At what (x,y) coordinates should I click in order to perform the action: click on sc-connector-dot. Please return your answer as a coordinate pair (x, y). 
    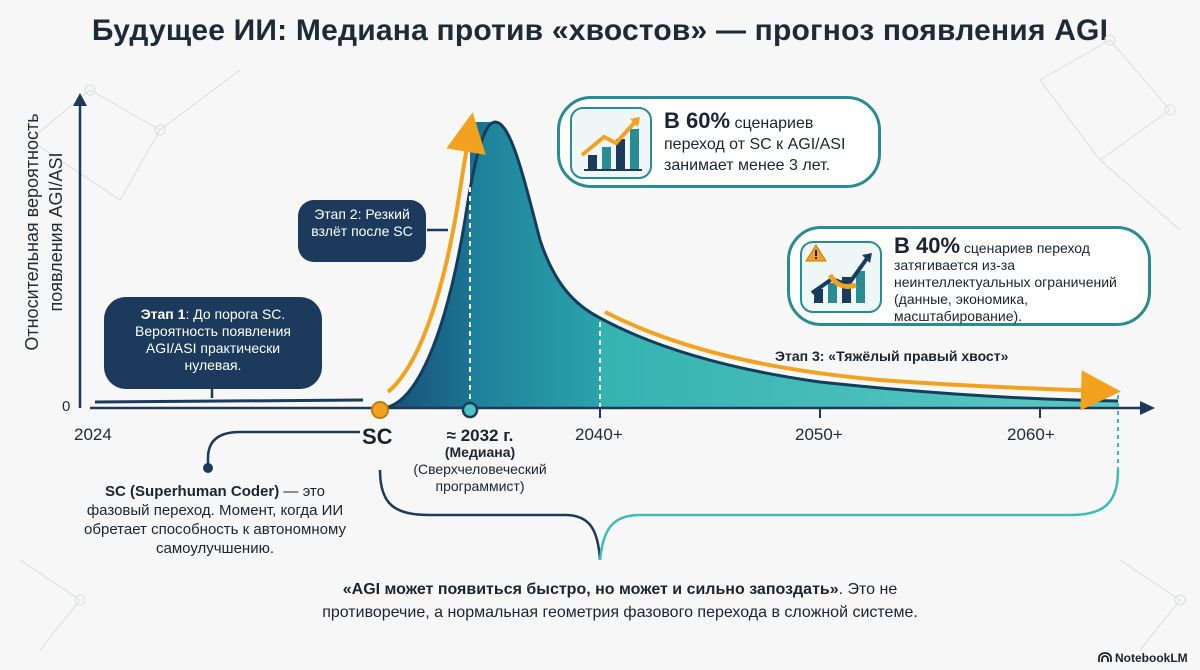
    Looking at the image, I should click on (208, 468).